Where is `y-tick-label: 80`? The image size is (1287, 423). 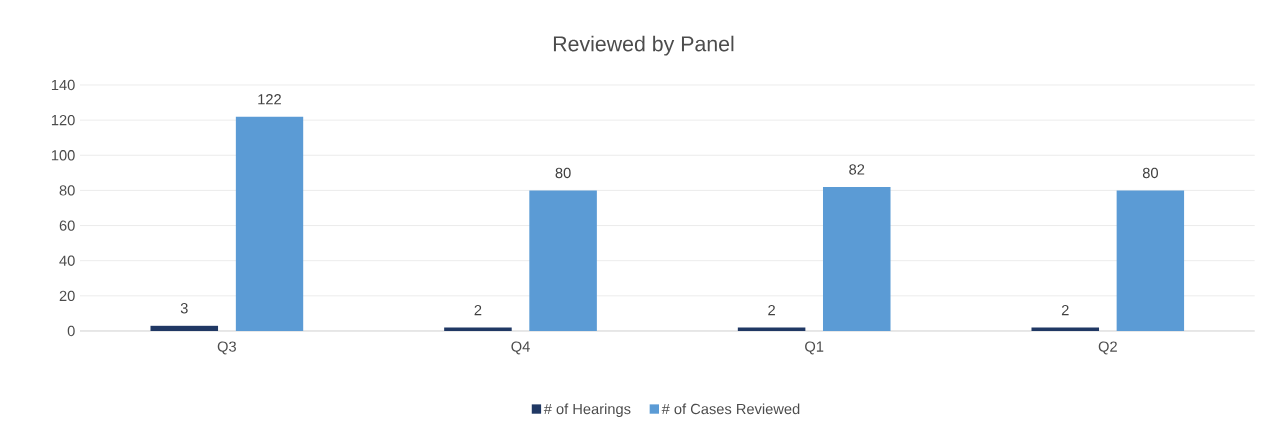 y-tick-label: 80 is located at coordinates (67, 190).